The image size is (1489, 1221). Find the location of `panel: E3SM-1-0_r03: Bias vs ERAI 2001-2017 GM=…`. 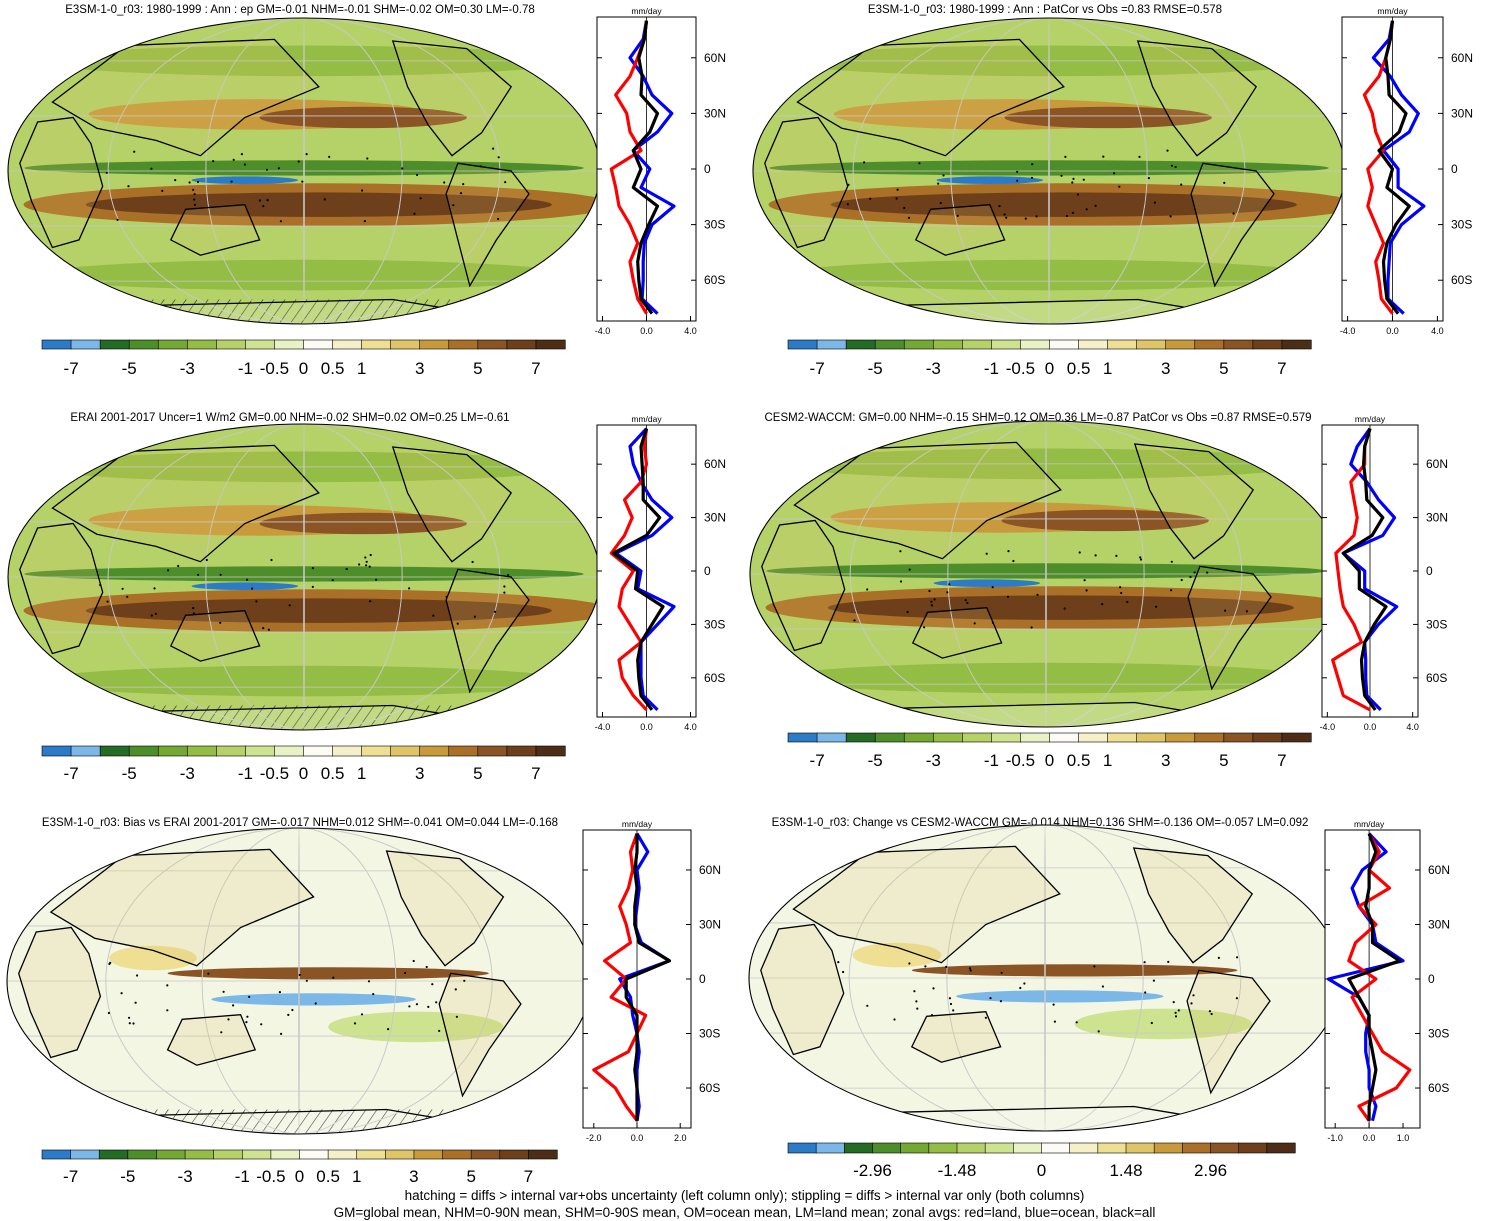

panel: E3SM-1-0_r03: Bias vs ERAI 2001-2017 GM=… is located at coordinates (363, 1001).